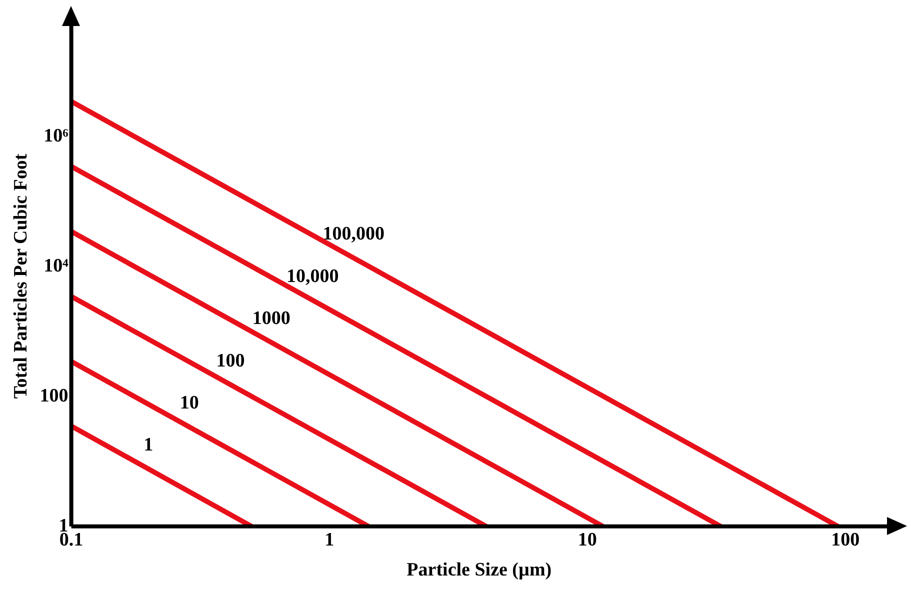 This screenshot has height=590, width=911. Describe the element at coordinates (479, 570) in the screenshot. I see `x-axis-title: Particle Size (µm)` at that location.